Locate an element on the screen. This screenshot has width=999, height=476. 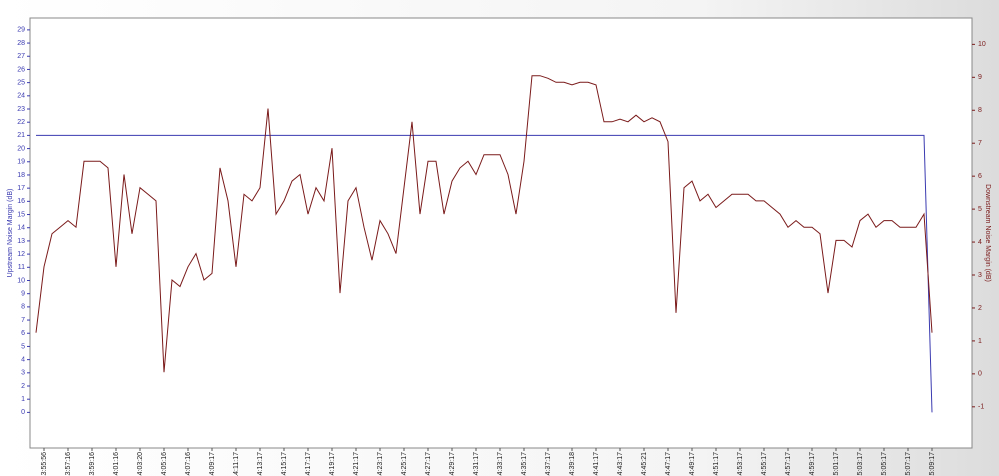
y2-tick-label: -1 is located at coordinates (981, 407).